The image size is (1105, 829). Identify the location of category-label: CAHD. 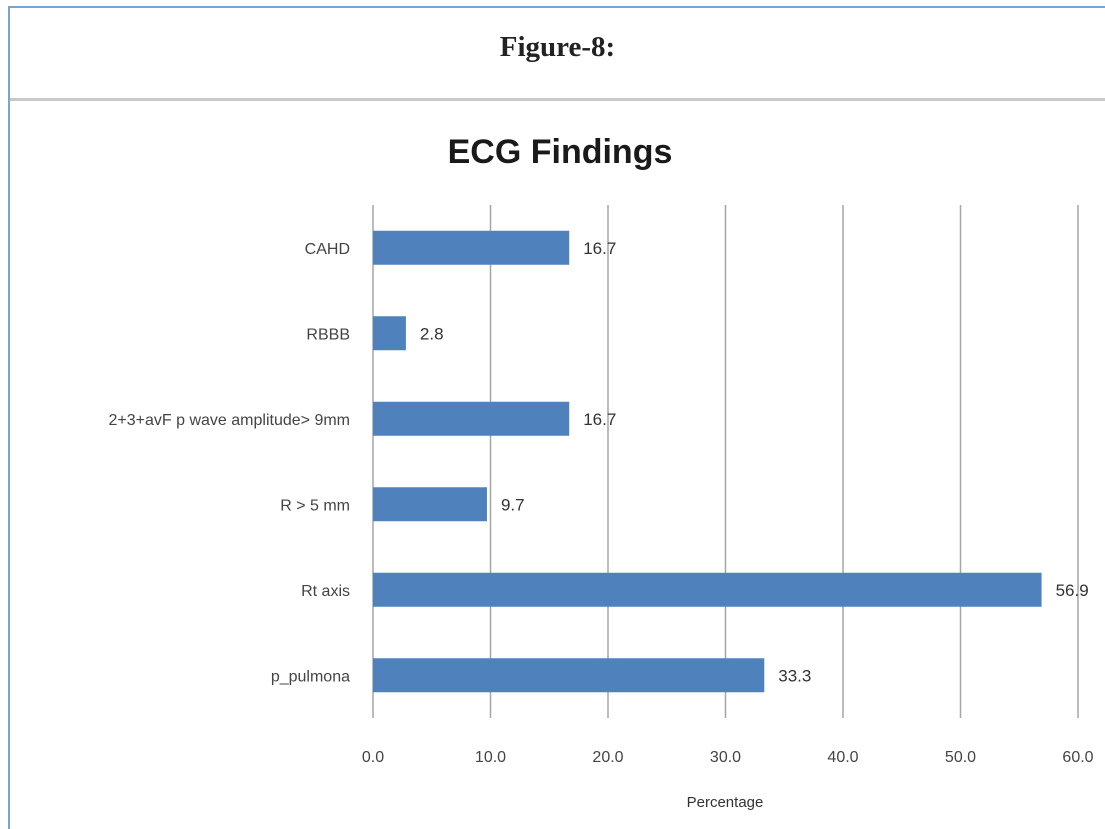
(327, 249).